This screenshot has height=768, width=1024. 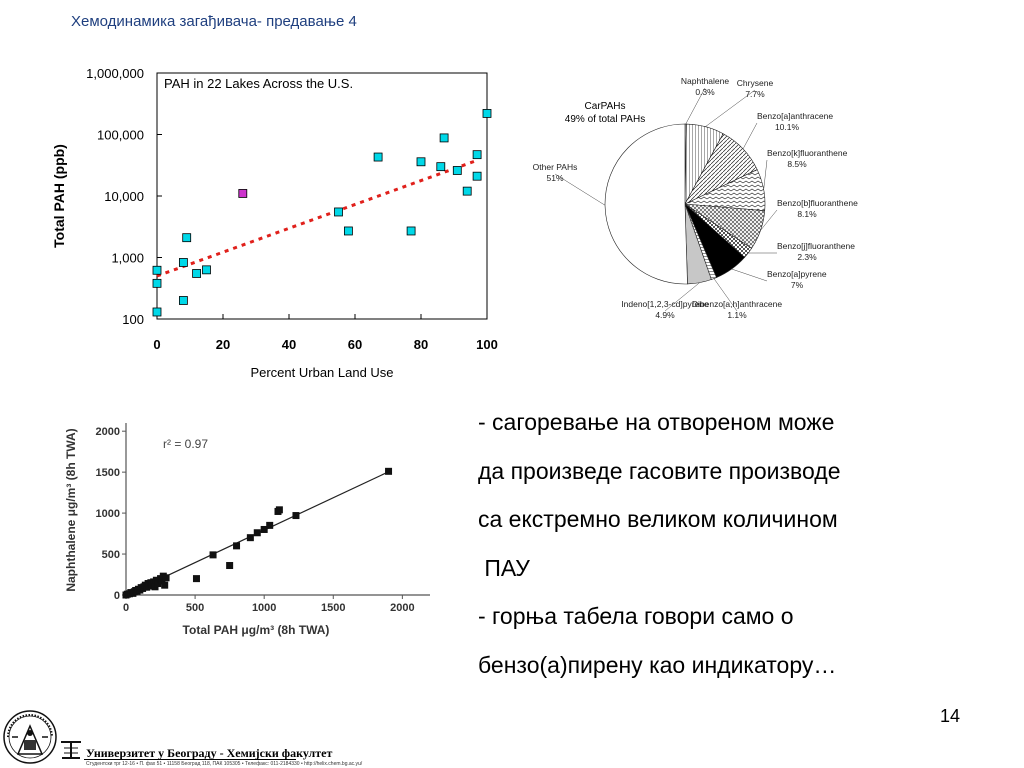 I want to click on body-line: са екстремно великом количином, so click(x=658, y=519).